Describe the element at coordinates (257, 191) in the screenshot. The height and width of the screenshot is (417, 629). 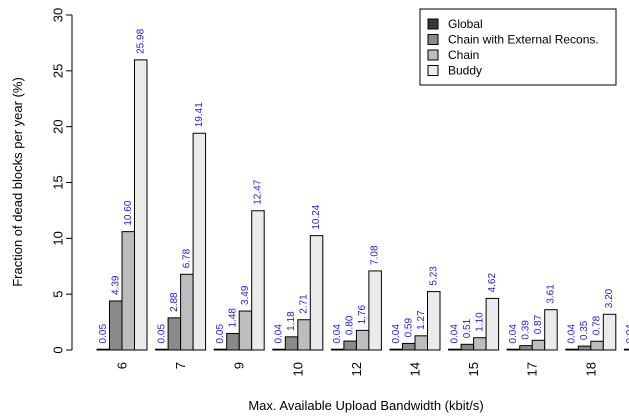
I see `data-label: 12.47` at that location.